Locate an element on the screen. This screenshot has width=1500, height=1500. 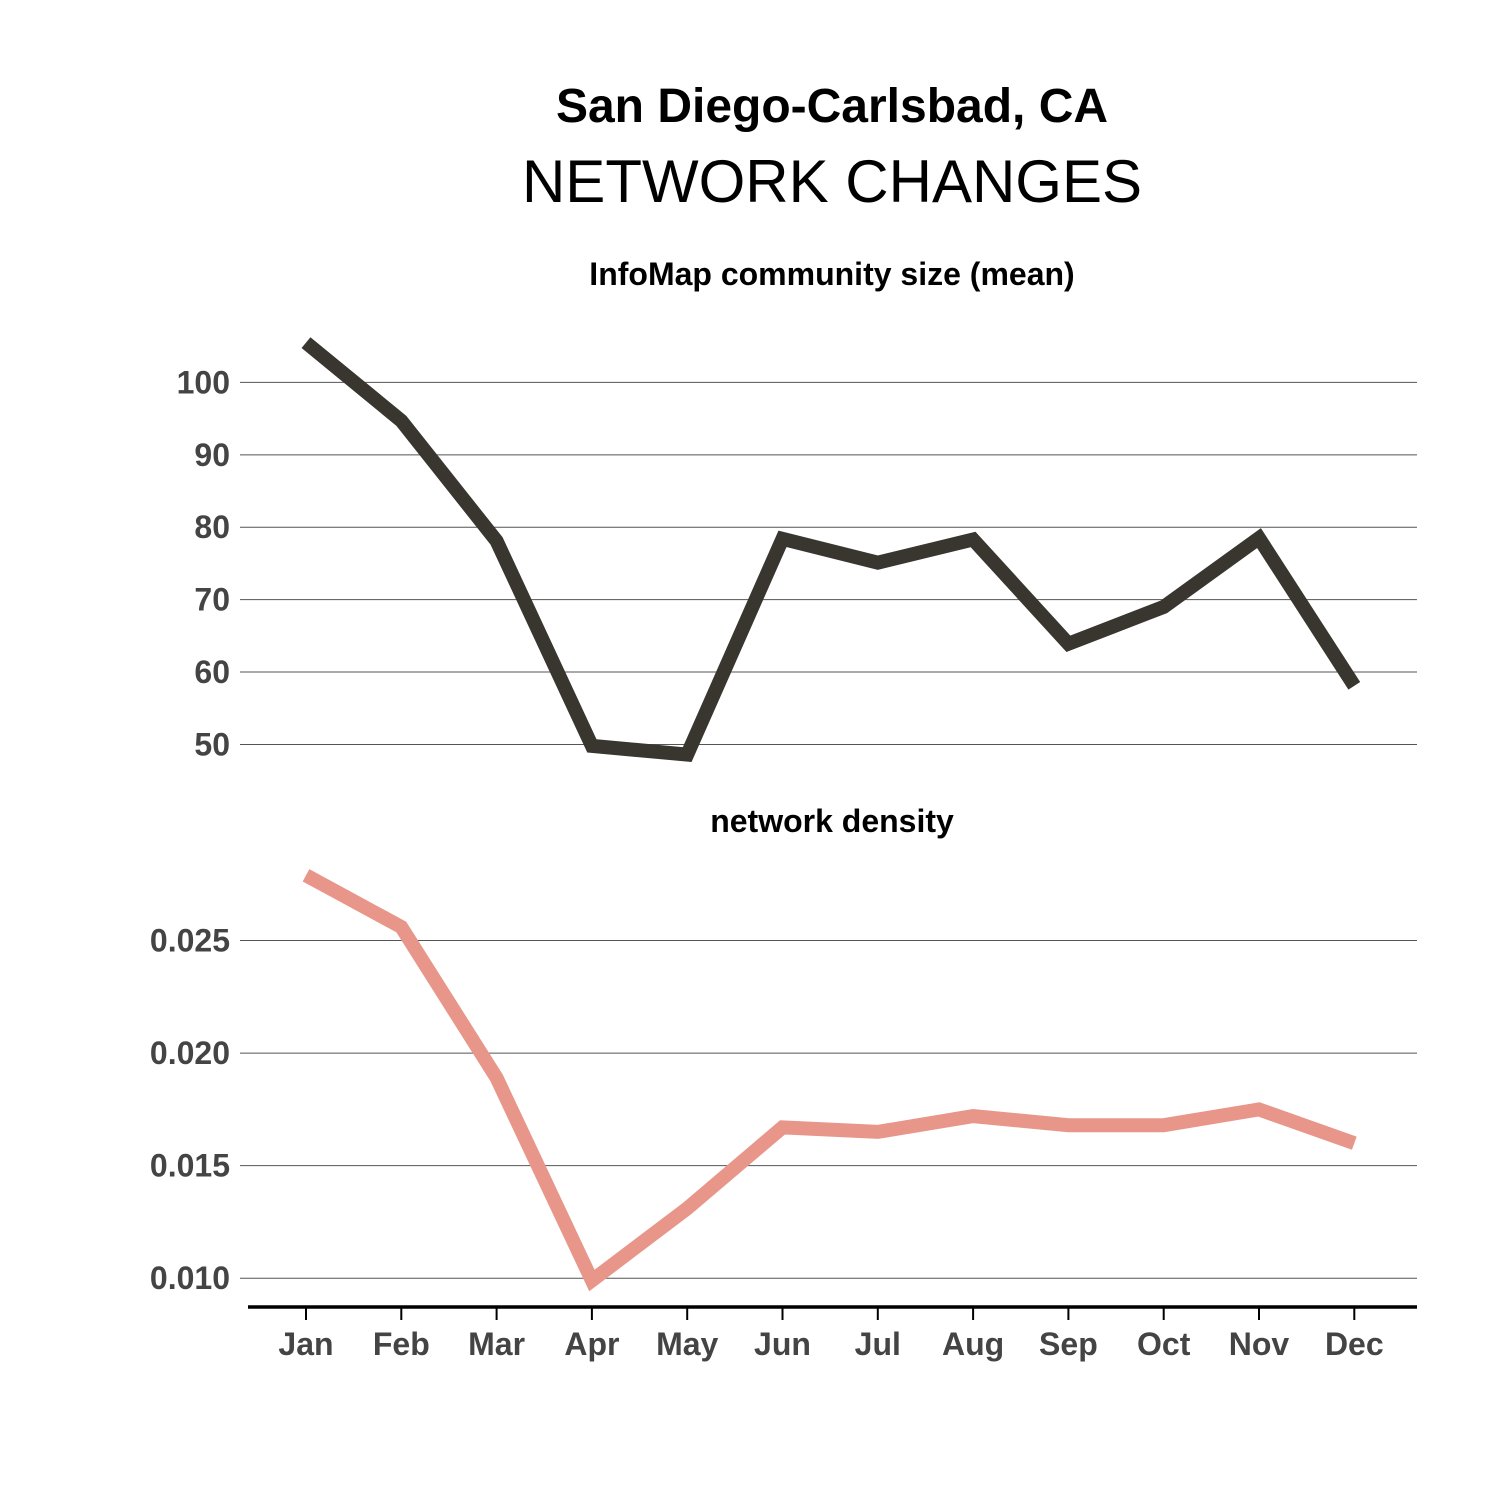
y-tick-label-community-size: 90 is located at coordinates (212, 455).